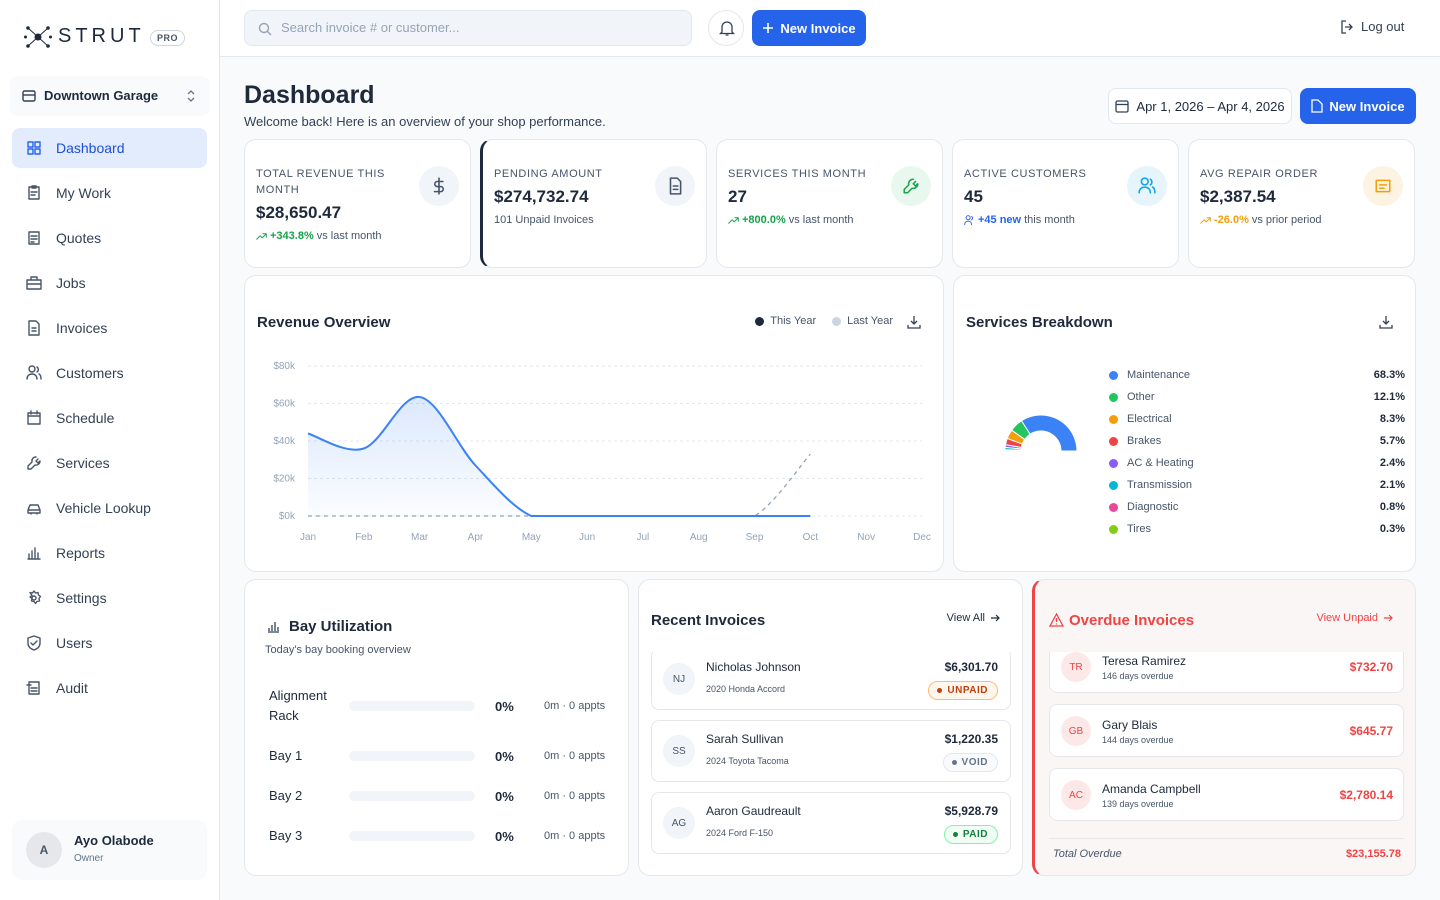  What do you see at coordinates (726, 28) in the screenshot?
I see `notifications-button` at bounding box center [726, 28].